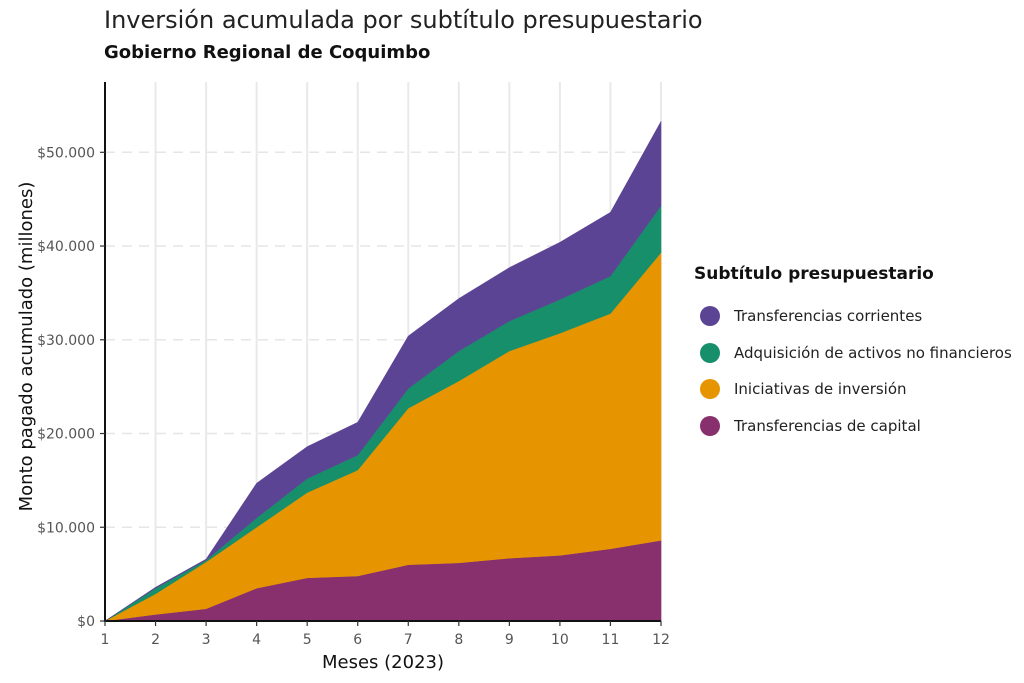  Describe the element at coordinates (155, 640) in the screenshot. I see `x-tick-label: 2` at that location.